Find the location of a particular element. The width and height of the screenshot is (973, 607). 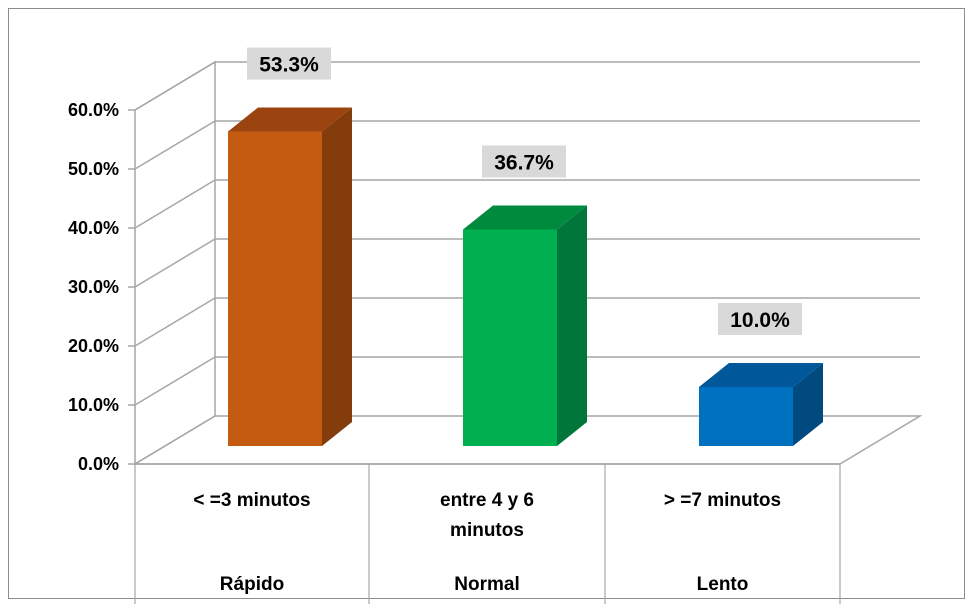

group-label: Lento is located at coordinates (723, 584).